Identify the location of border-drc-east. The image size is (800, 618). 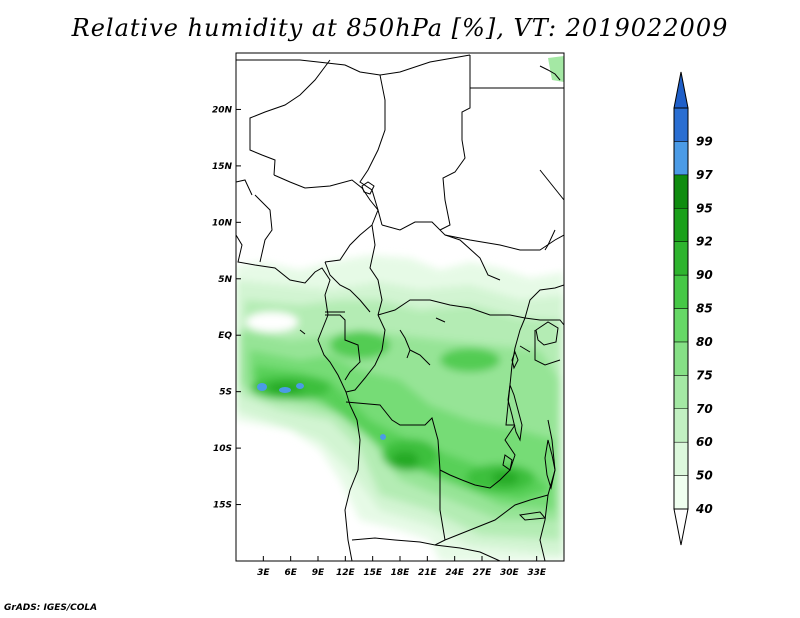
(515, 371).